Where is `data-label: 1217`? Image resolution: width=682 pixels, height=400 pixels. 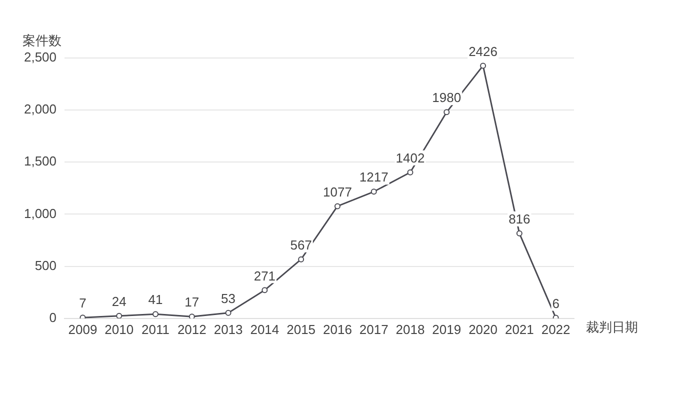 data-label: 1217 is located at coordinates (373, 177).